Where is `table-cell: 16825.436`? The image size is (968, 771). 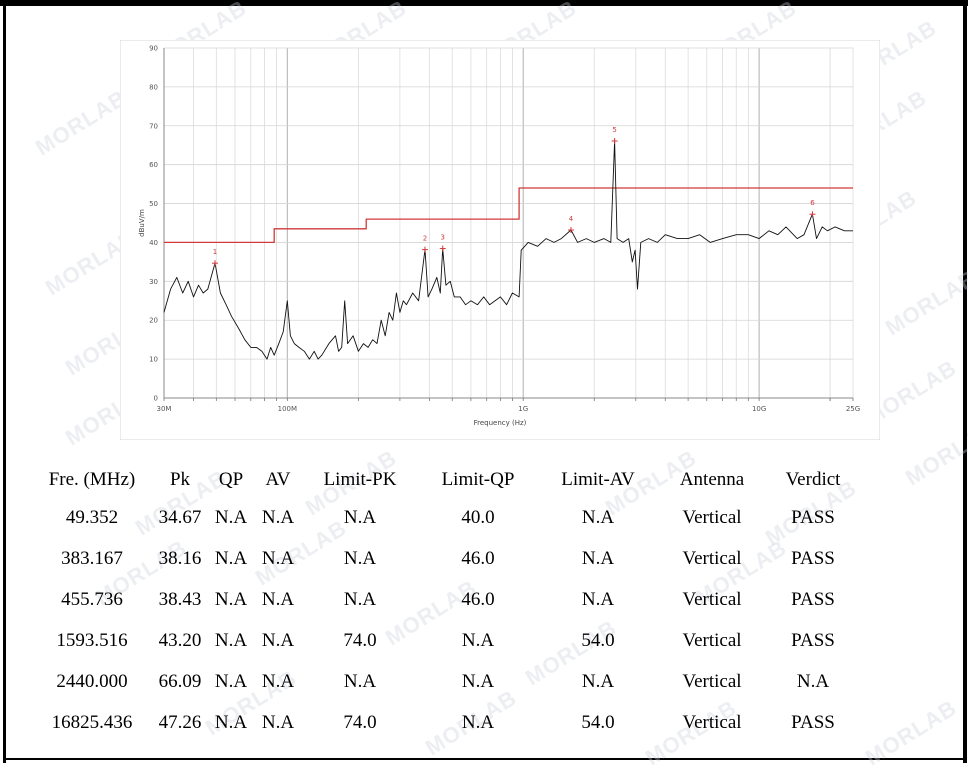 table-cell: 16825.436 is located at coordinates (92, 722).